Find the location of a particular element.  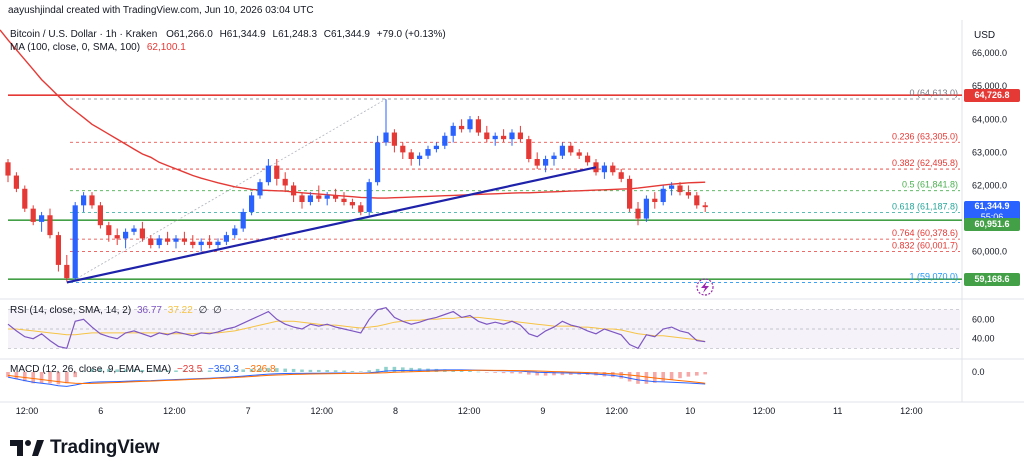

fib-level-label: 1 (59,070.0) is located at coordinates (933, 276).